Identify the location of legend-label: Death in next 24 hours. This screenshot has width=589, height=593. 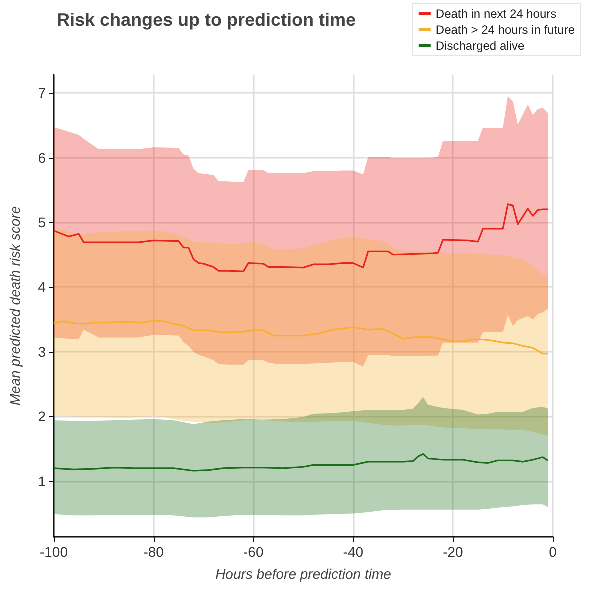
(496, 14).